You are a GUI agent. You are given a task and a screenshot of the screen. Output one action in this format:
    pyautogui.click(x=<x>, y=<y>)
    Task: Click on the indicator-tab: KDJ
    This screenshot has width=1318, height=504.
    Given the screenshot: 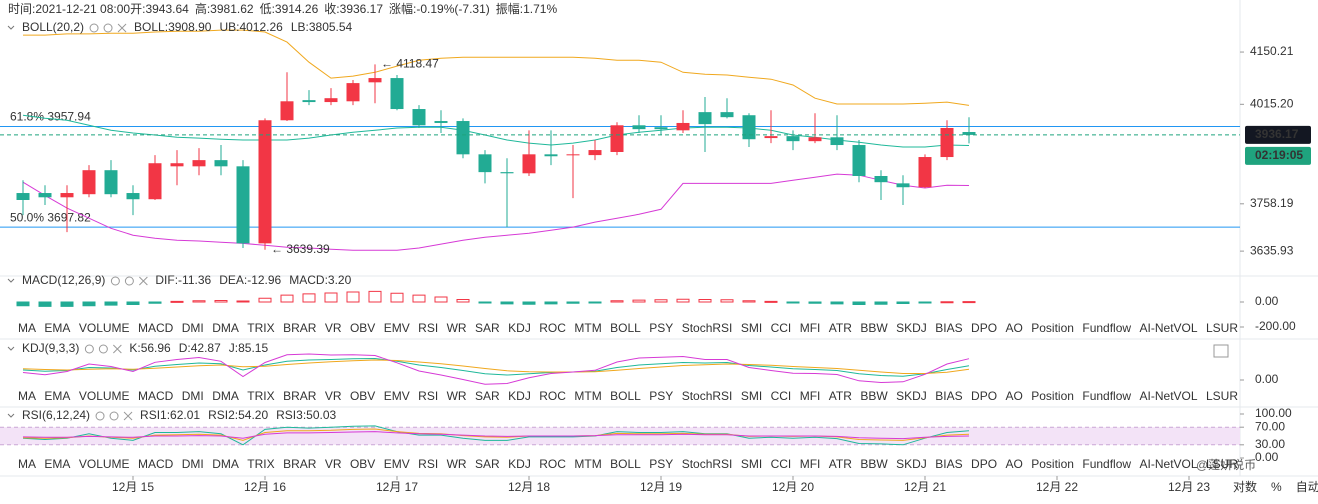 What is the action you would take?
    pyautogui.click(x=519, y=464)
    